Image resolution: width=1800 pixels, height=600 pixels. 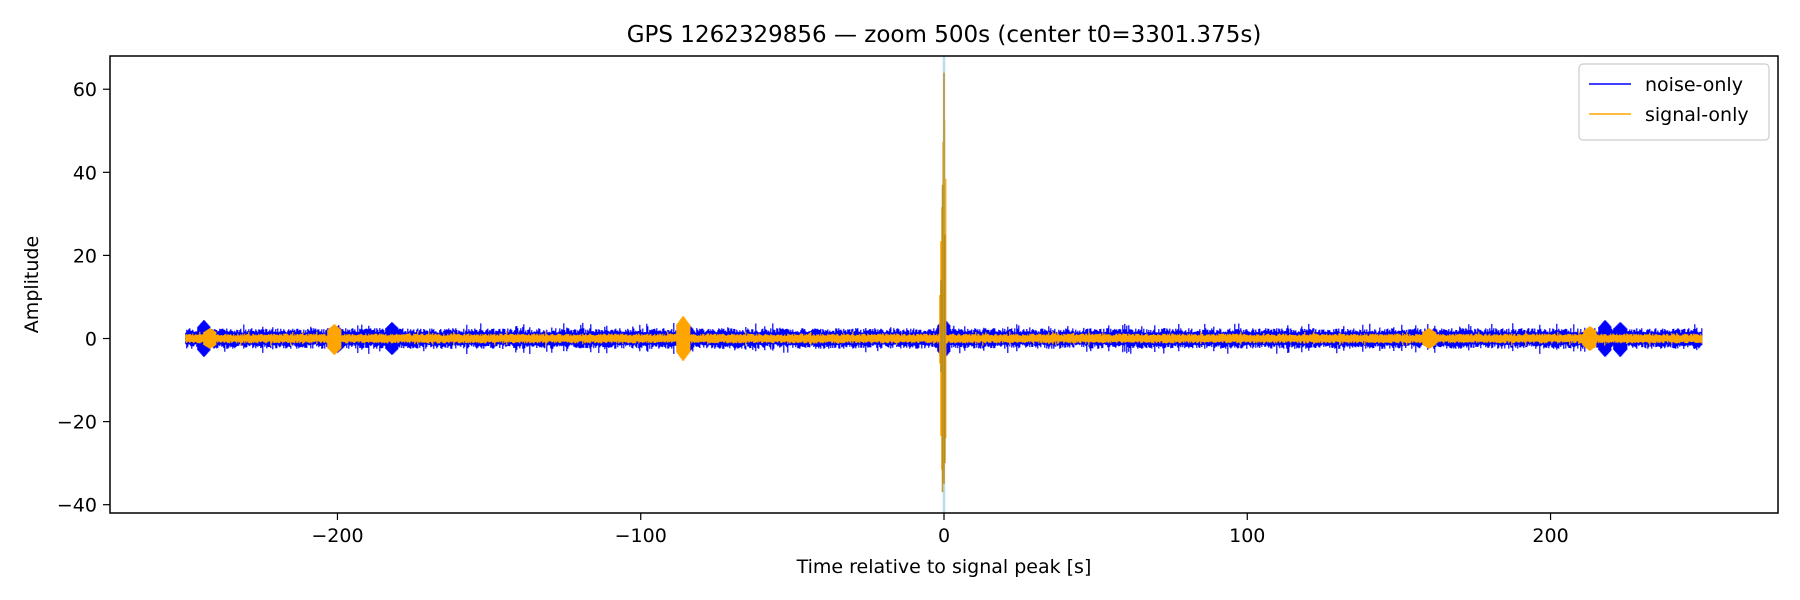 What do you see at coordinates (77, 423) in the screenshot?
I see `y-tick-label: −20` at bounding box center [77, 423].